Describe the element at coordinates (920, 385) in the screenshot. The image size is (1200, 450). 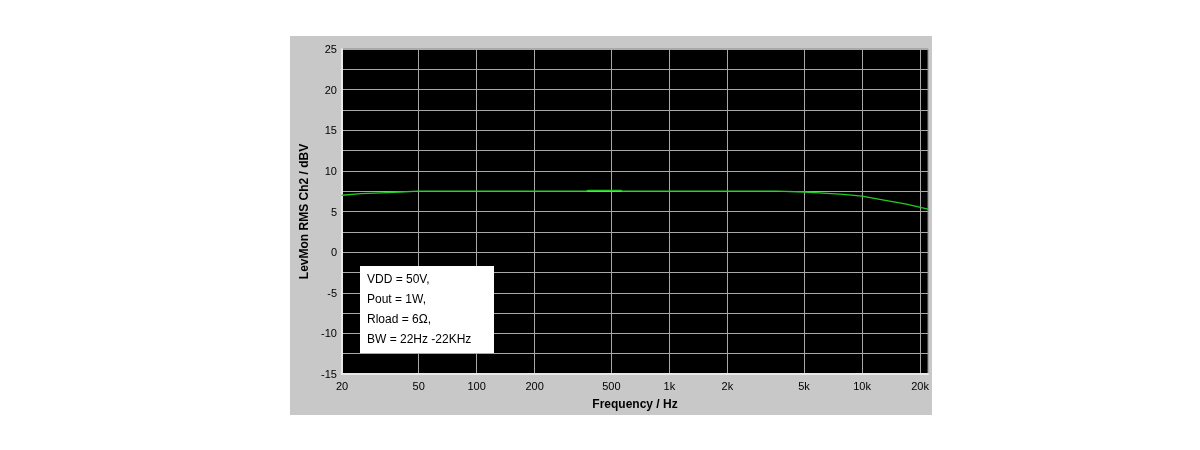
I see `x-tick-label: 20k` at that location.